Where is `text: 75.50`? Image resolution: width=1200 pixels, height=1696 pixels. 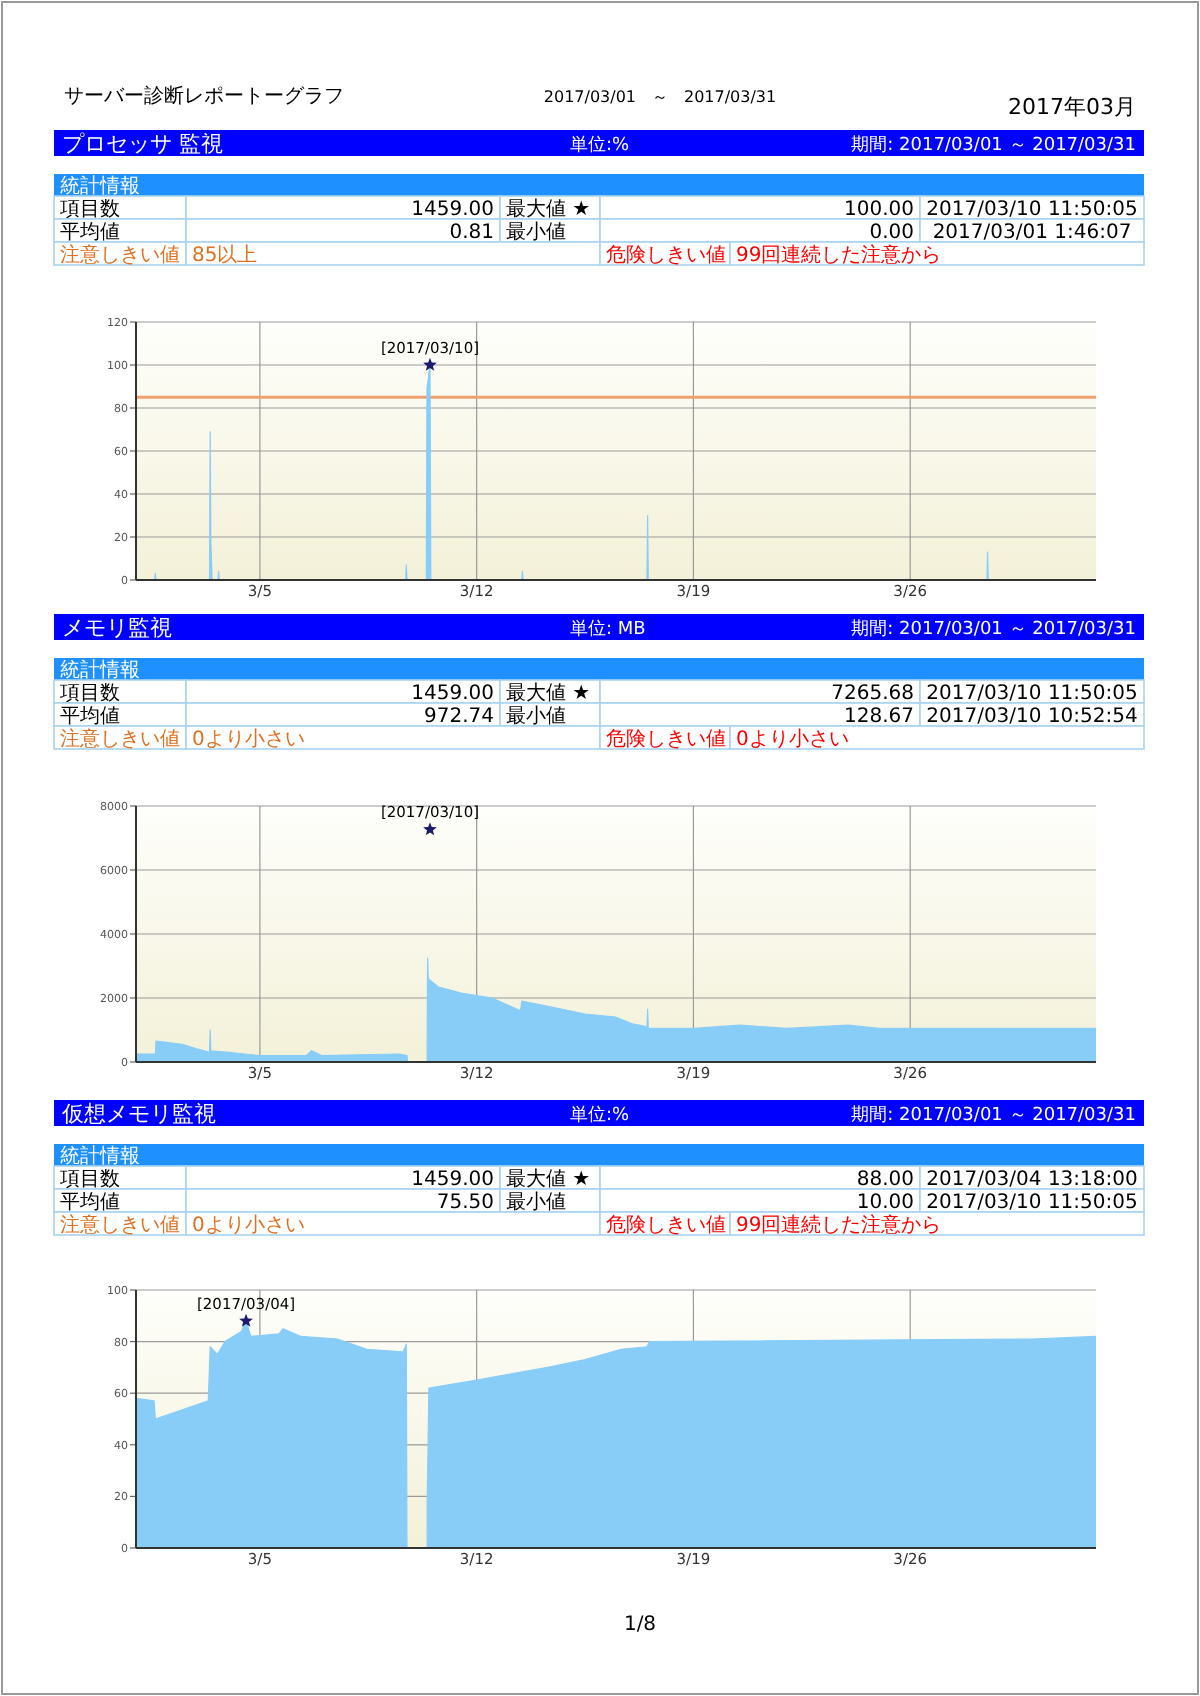 text: 75.50 is located at coordinates (465, 1203).